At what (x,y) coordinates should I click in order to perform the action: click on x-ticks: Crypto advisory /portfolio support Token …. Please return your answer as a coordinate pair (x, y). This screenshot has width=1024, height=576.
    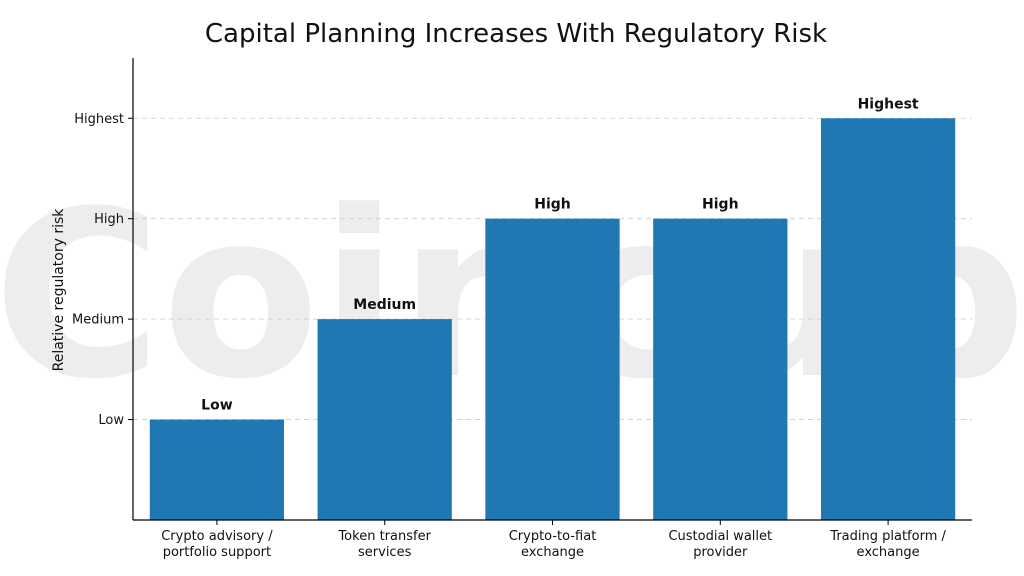
    Looking at the image, I should click on (554, 540).